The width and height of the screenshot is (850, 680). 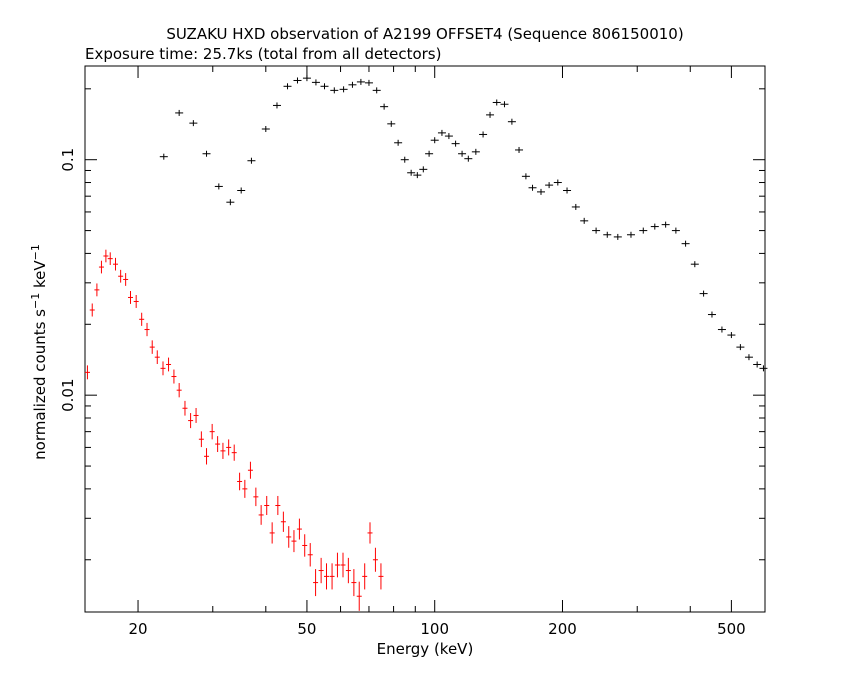 What do you see at coordinates (40, 384) in the screenshot?
I see `y-axis-label-main: normalized counts s` at bounding box center [40, 384].